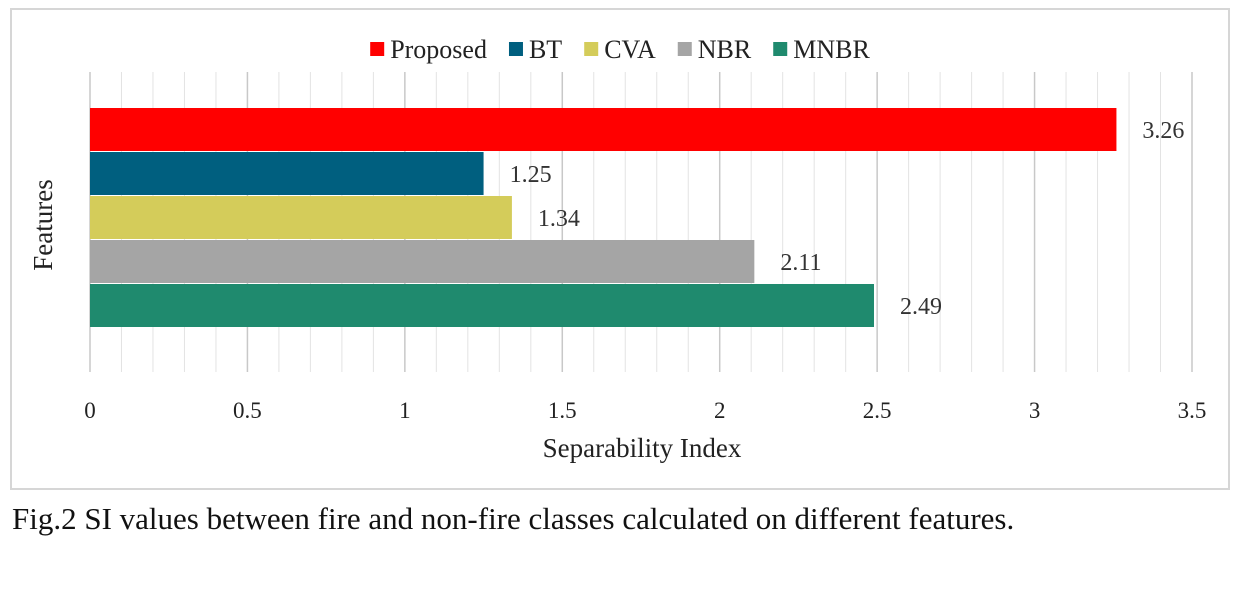 The width and height of the screenshot is (1245, 603). What do you see at coordinates (377, 49) in the screenshot?
I see `legend-swatch-proposed` at bounding box center [377, 49].